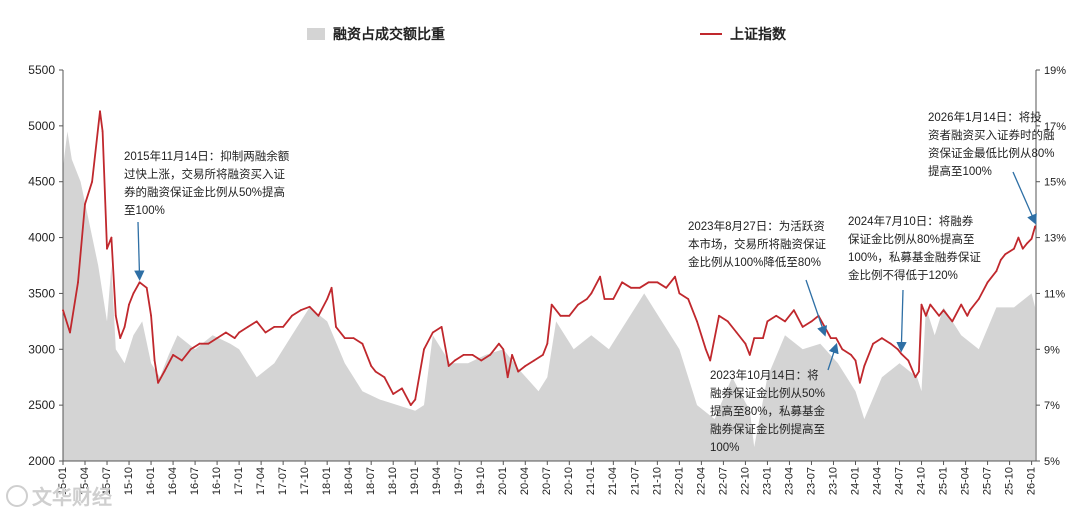 This screenshot has width=1080, height=512. What do you see at coordinates (41, 349) in the screenshot?
I see `y-left-tick-label: 3000` at bounding box center [41, 349].